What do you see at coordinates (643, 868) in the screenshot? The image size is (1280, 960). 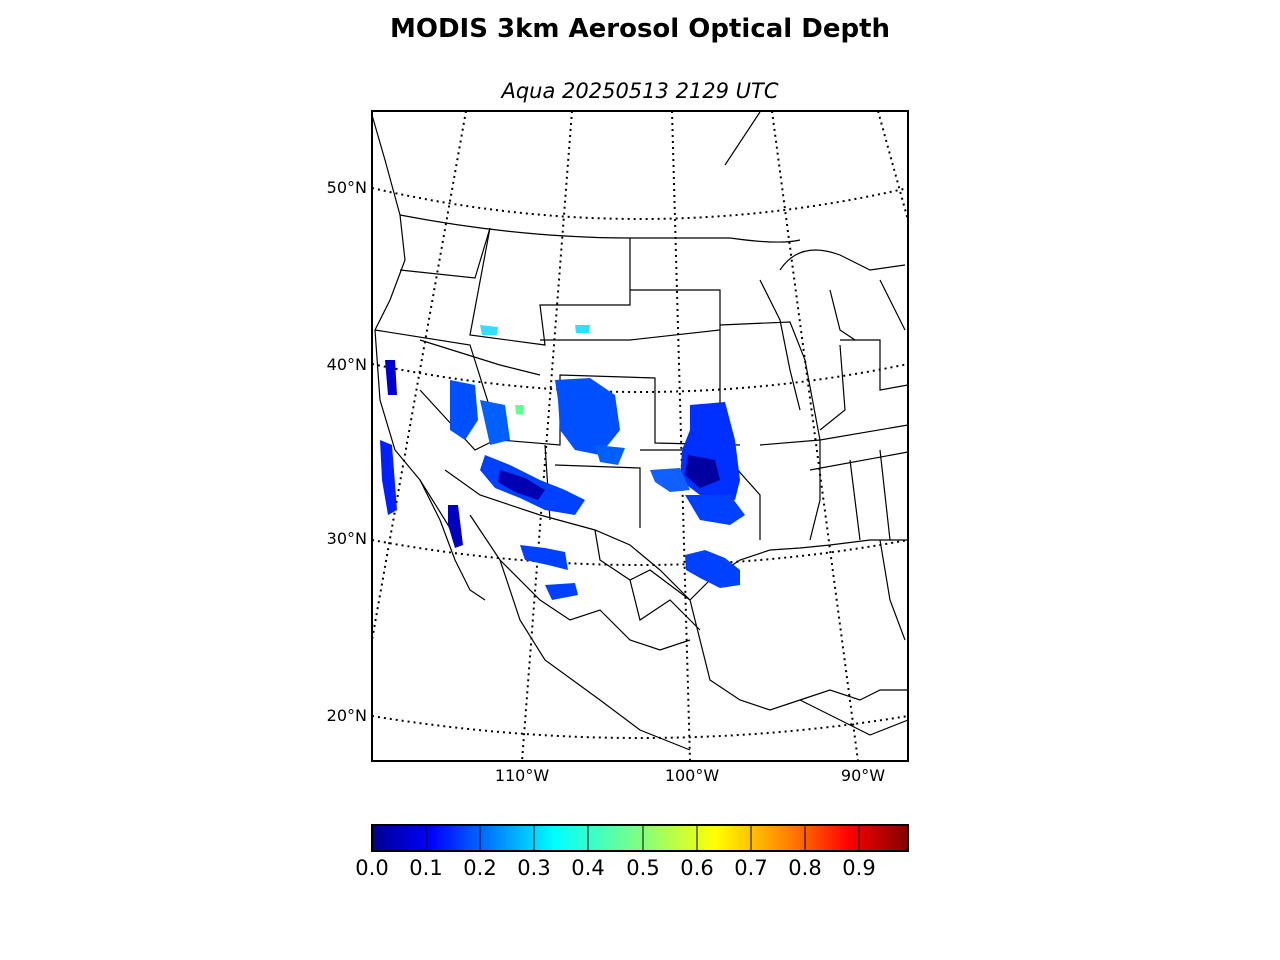 I see `colorbar-tick-5: 0.5` at bounding box center [643, 868].